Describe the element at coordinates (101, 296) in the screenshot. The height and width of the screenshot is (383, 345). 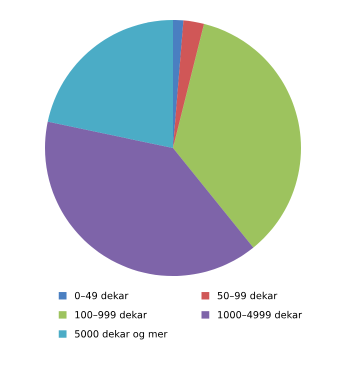
I see `legend-label: 0–49 dekar` at that location.